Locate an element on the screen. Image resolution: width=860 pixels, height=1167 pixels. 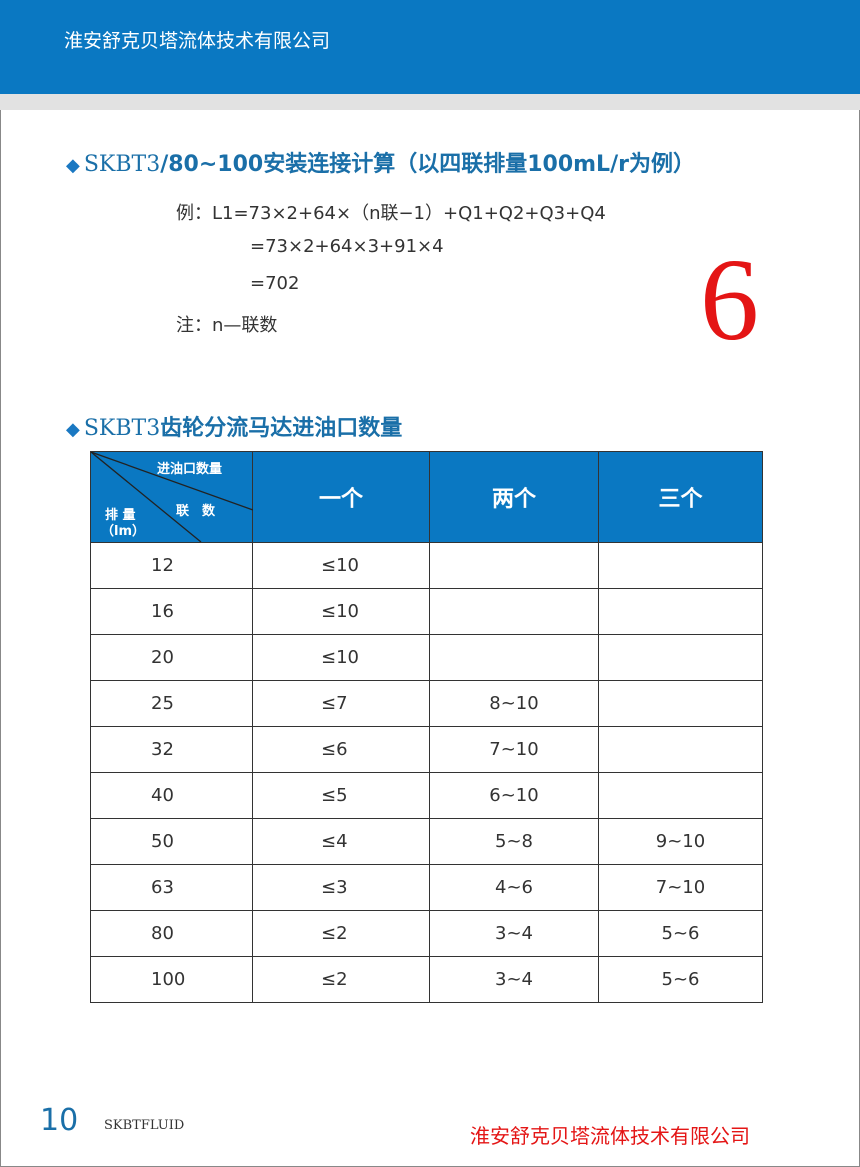
table-cell: 25 is located at coordinates (171, 703).